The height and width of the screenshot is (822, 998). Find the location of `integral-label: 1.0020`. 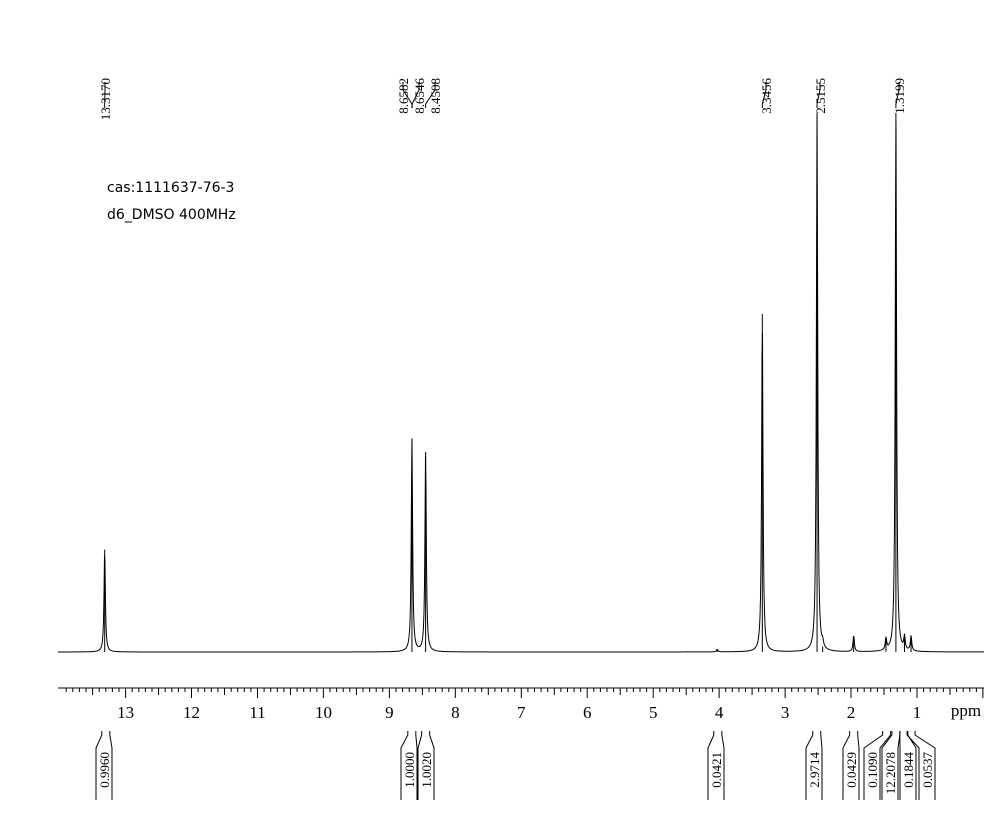

integral-label: 1.0020 is located at coordinates (426, 765).